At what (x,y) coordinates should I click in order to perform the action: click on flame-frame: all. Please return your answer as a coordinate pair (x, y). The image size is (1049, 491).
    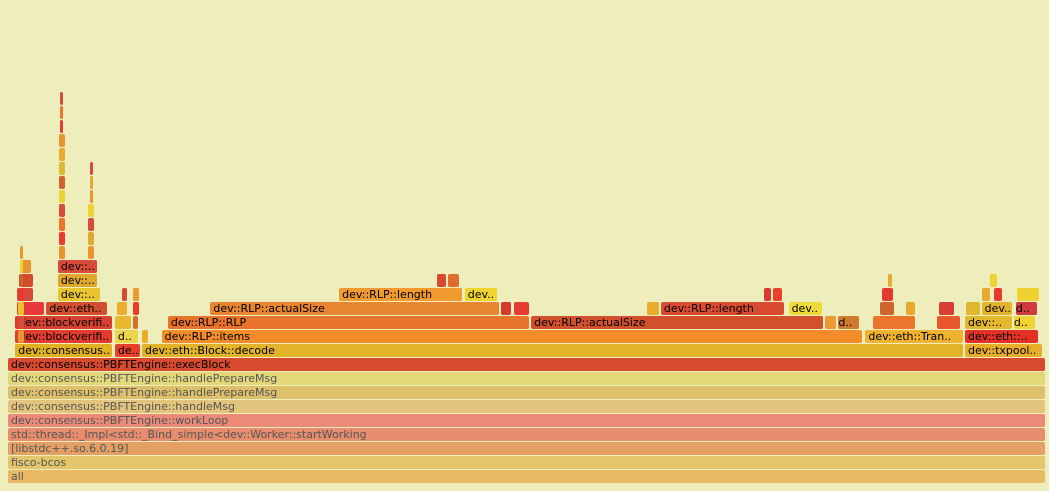
    Looking at the image, I should click on (526, 476).